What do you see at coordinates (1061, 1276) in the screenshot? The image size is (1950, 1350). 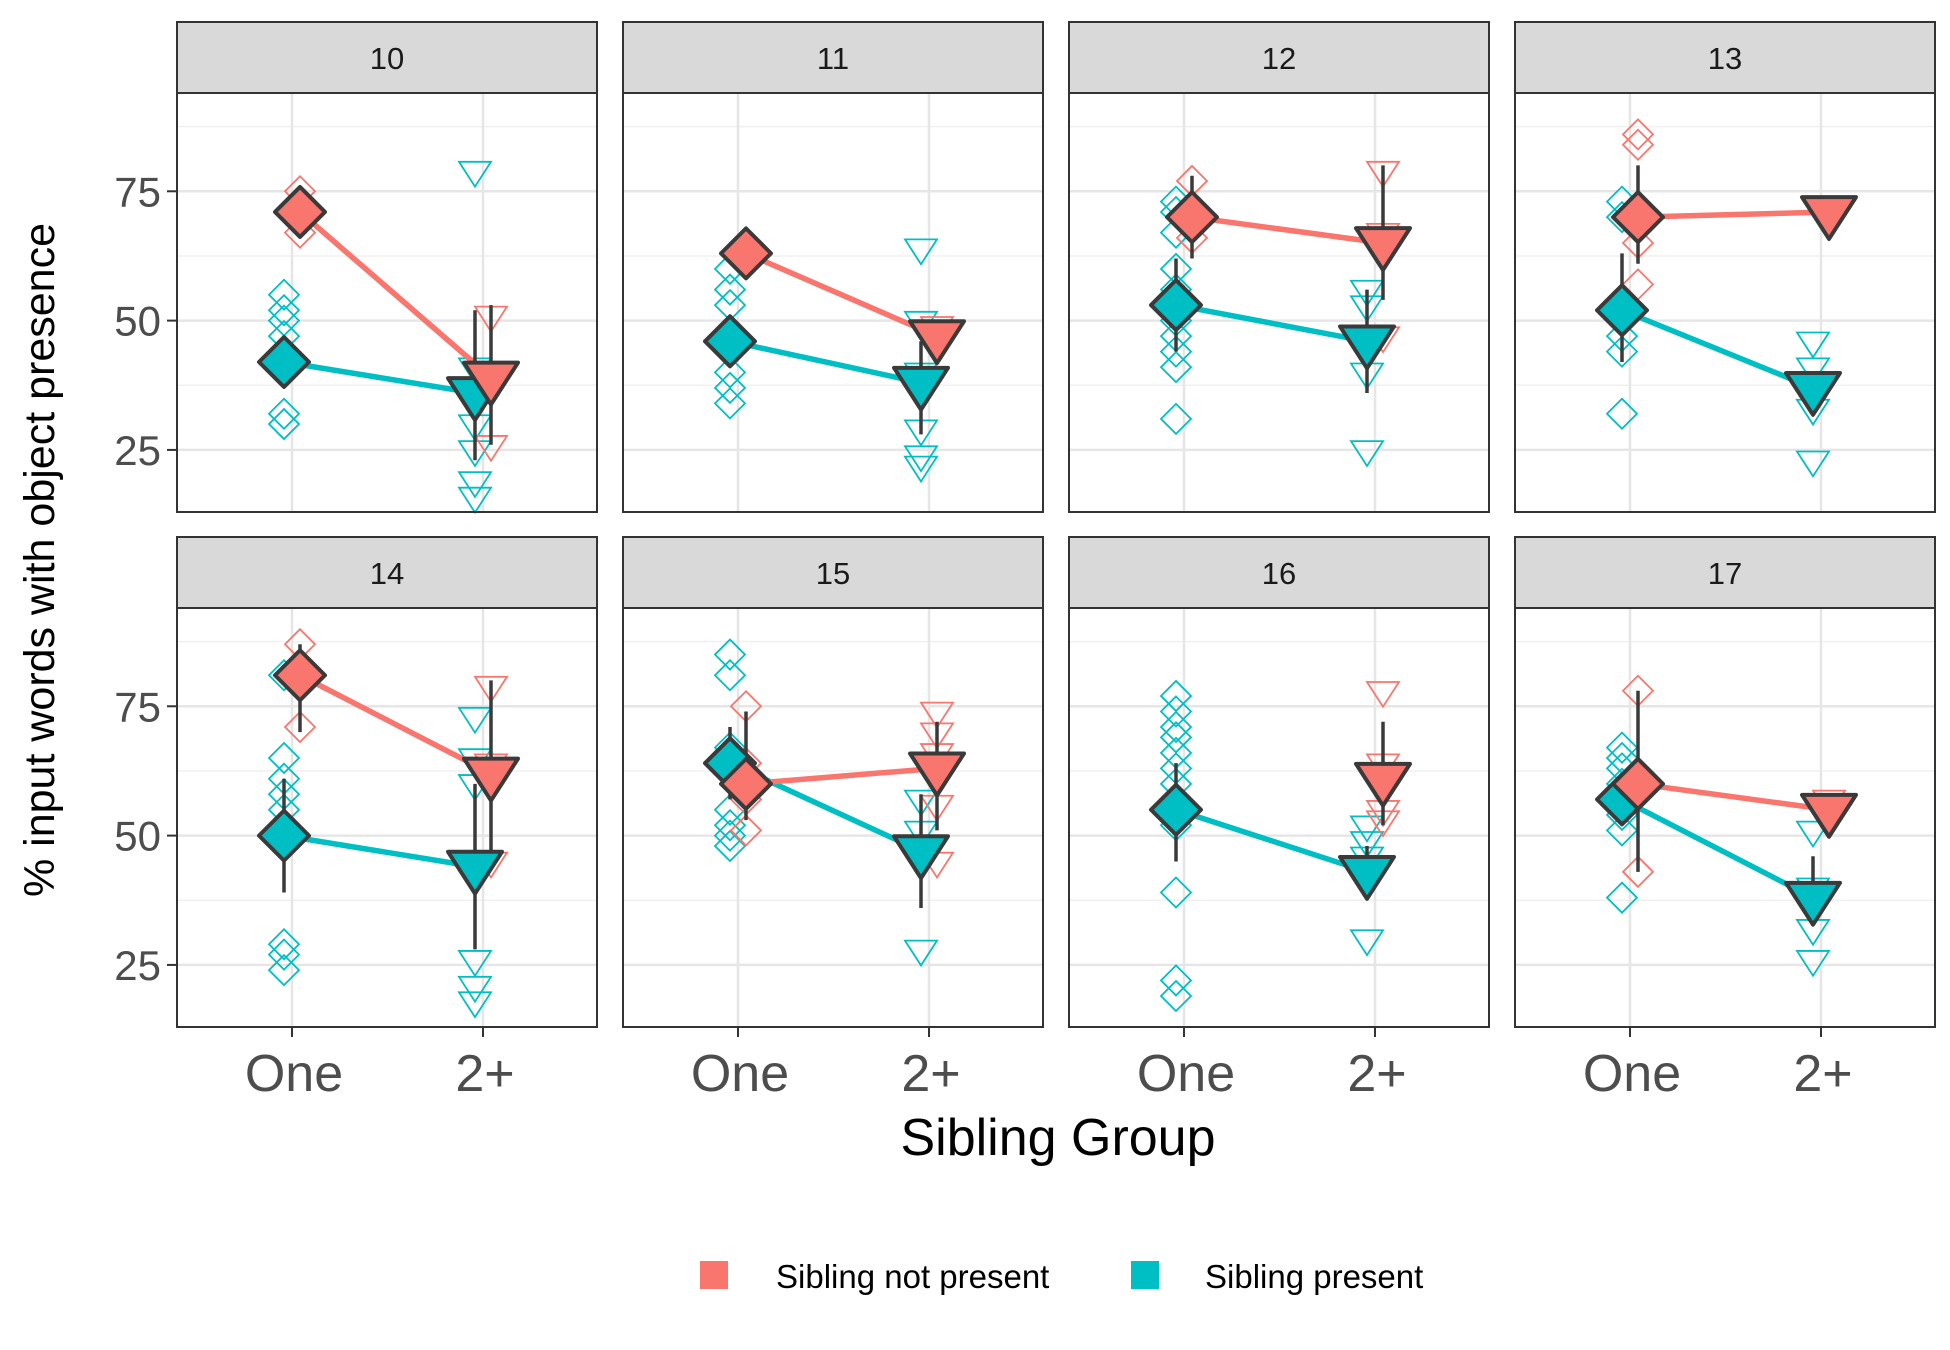 I see `legend: Sibling not present Sibling present` at bounding box center [1061, 1276].